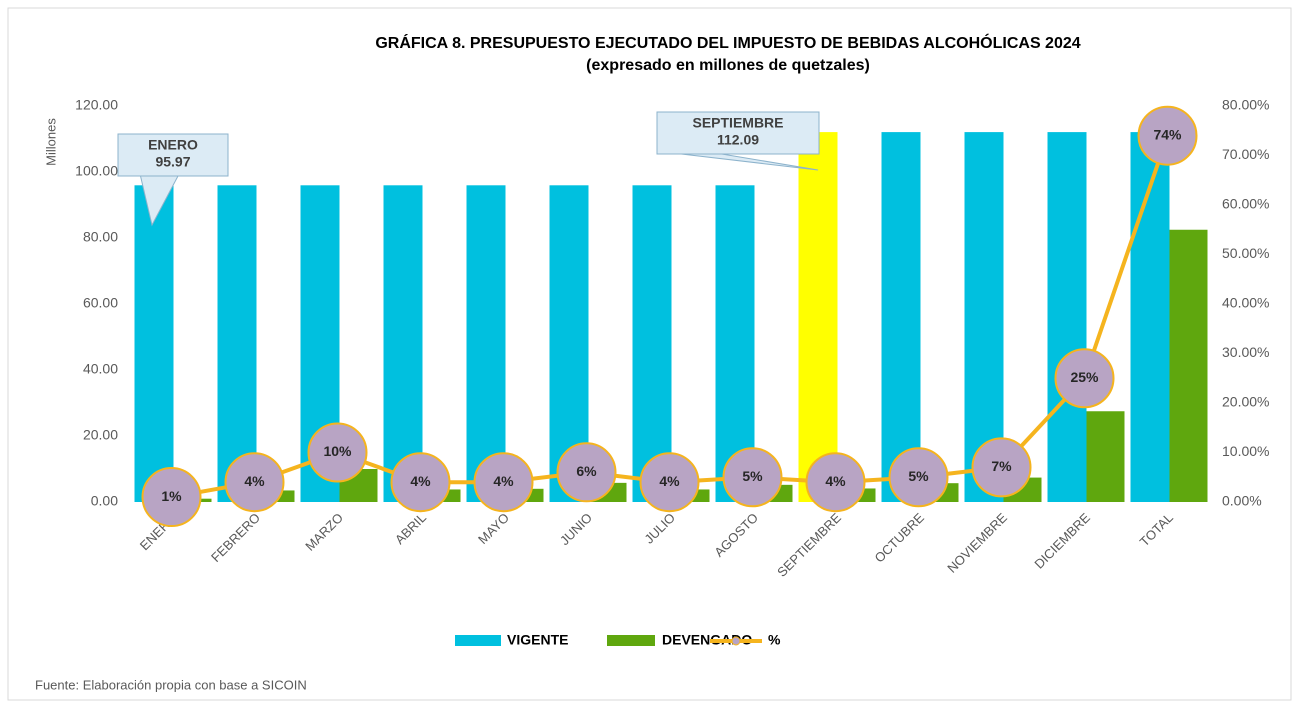 The width and height of the screenshot is (1299, 702). Describe the element at coordinates (1245, 402) in the screenshot. I see `y2-tick-label: 20.00%` at that location.